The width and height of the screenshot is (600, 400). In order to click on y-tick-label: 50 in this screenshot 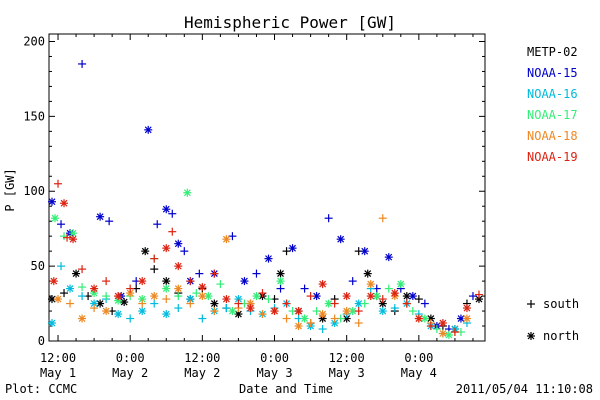, I will do `click(38, 266)`.